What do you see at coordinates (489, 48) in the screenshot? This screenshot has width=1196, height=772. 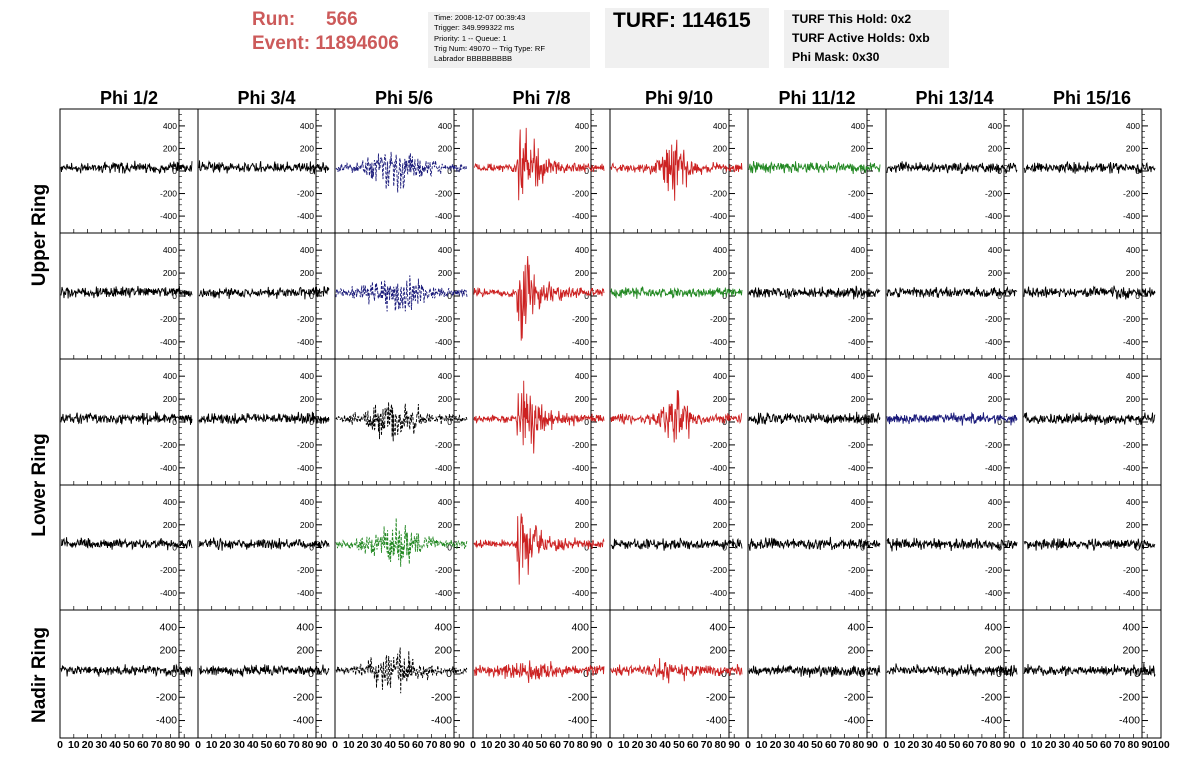 I see `info-trig-num: Trig Num: 49070 -- Trig Type: RF` at bounding box center [489, 48].